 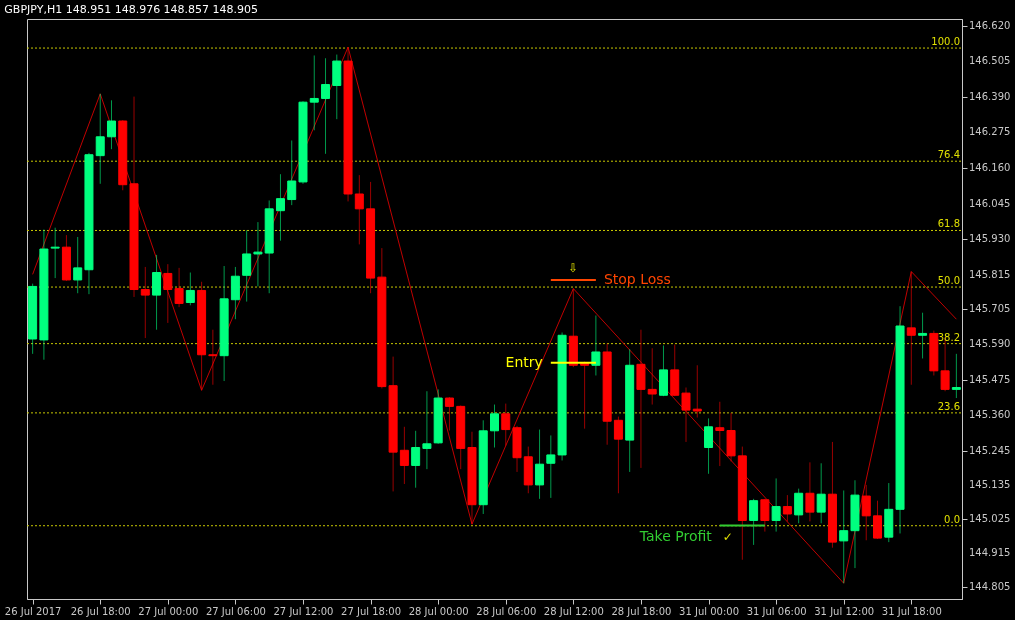 What do you see at coordinates (776, 611) in the screenshot?
I see `x-tick-label: 31 Jul 06:00` at bounding box center [776, 611].